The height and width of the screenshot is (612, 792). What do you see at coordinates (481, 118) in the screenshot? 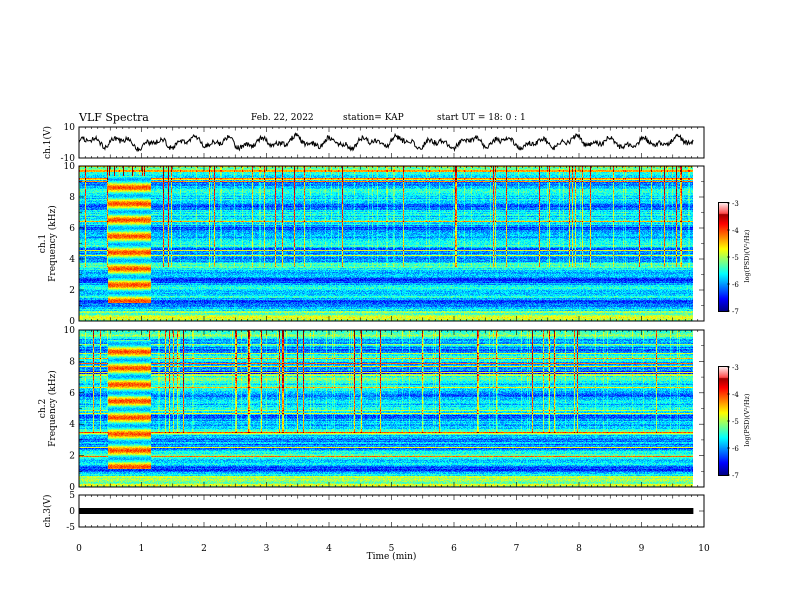
I see `start-time-label: start UT = 18: 0 : 1` at bounding box center [481, 118].